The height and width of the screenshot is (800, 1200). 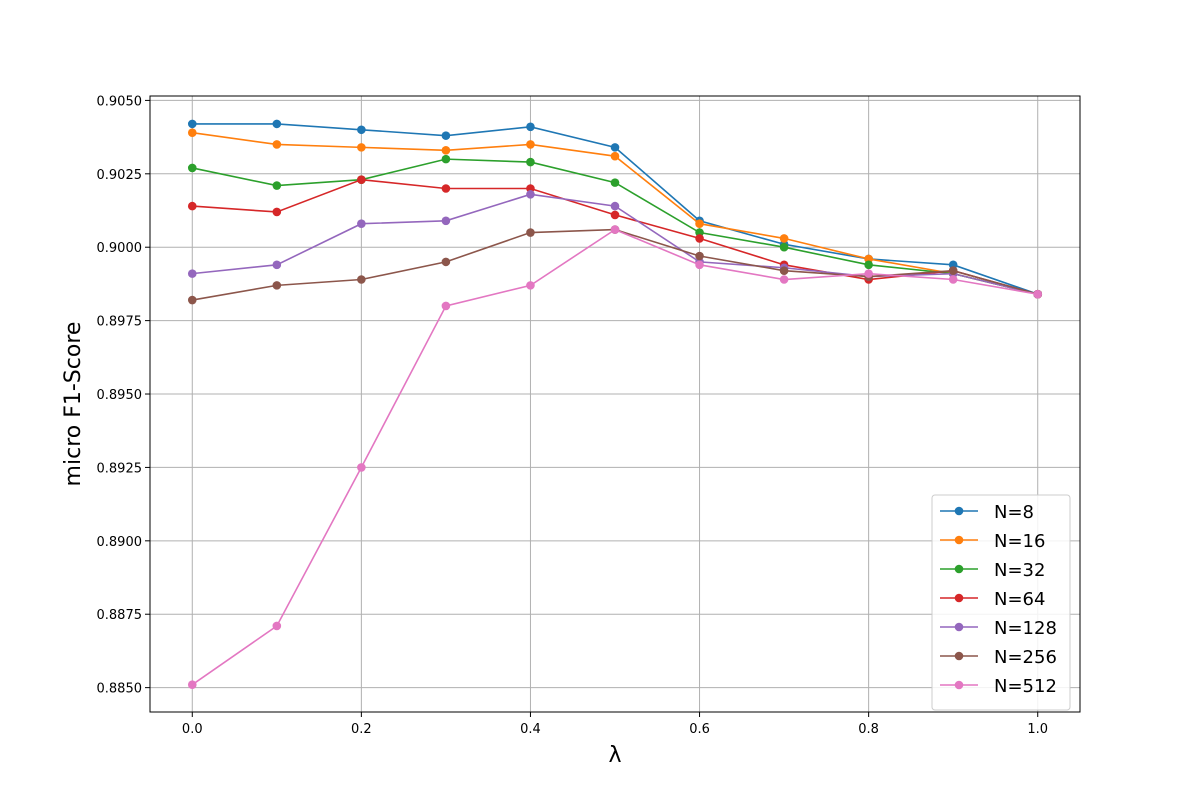 I want to click on x-tick-label: 0.4, so click(x=530, y=729).